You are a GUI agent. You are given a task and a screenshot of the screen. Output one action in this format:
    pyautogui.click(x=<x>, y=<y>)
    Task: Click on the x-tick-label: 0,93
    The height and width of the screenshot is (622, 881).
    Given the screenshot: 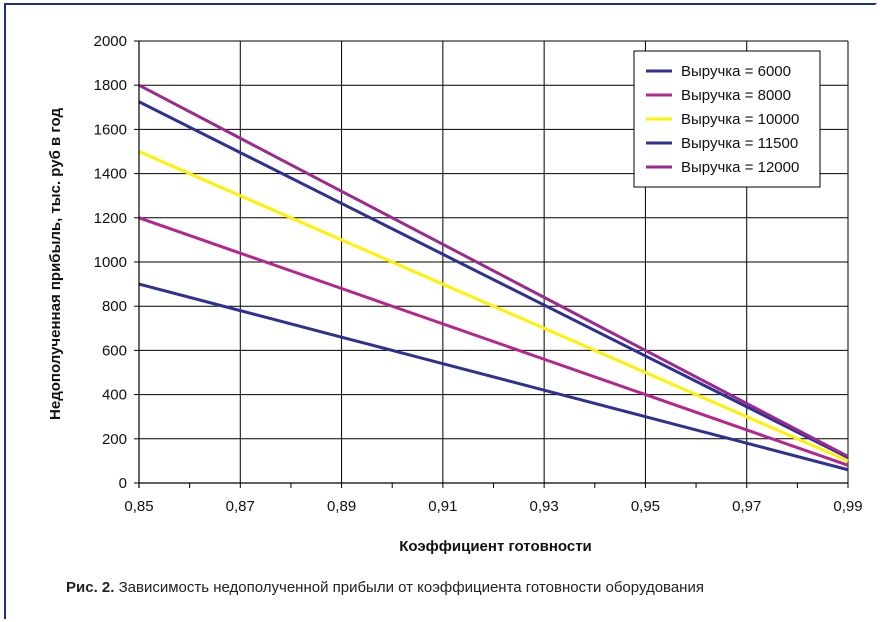 What is the action you would take?
    pyautogui.click(x=544, y=506)
    